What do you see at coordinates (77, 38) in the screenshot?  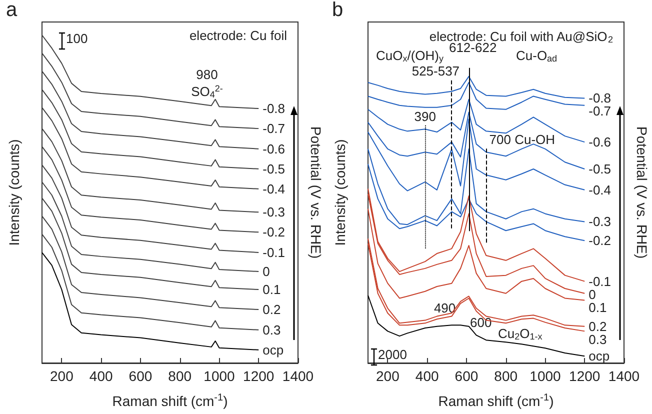 I see `annotation: 100` at bounding box center [77, 38].